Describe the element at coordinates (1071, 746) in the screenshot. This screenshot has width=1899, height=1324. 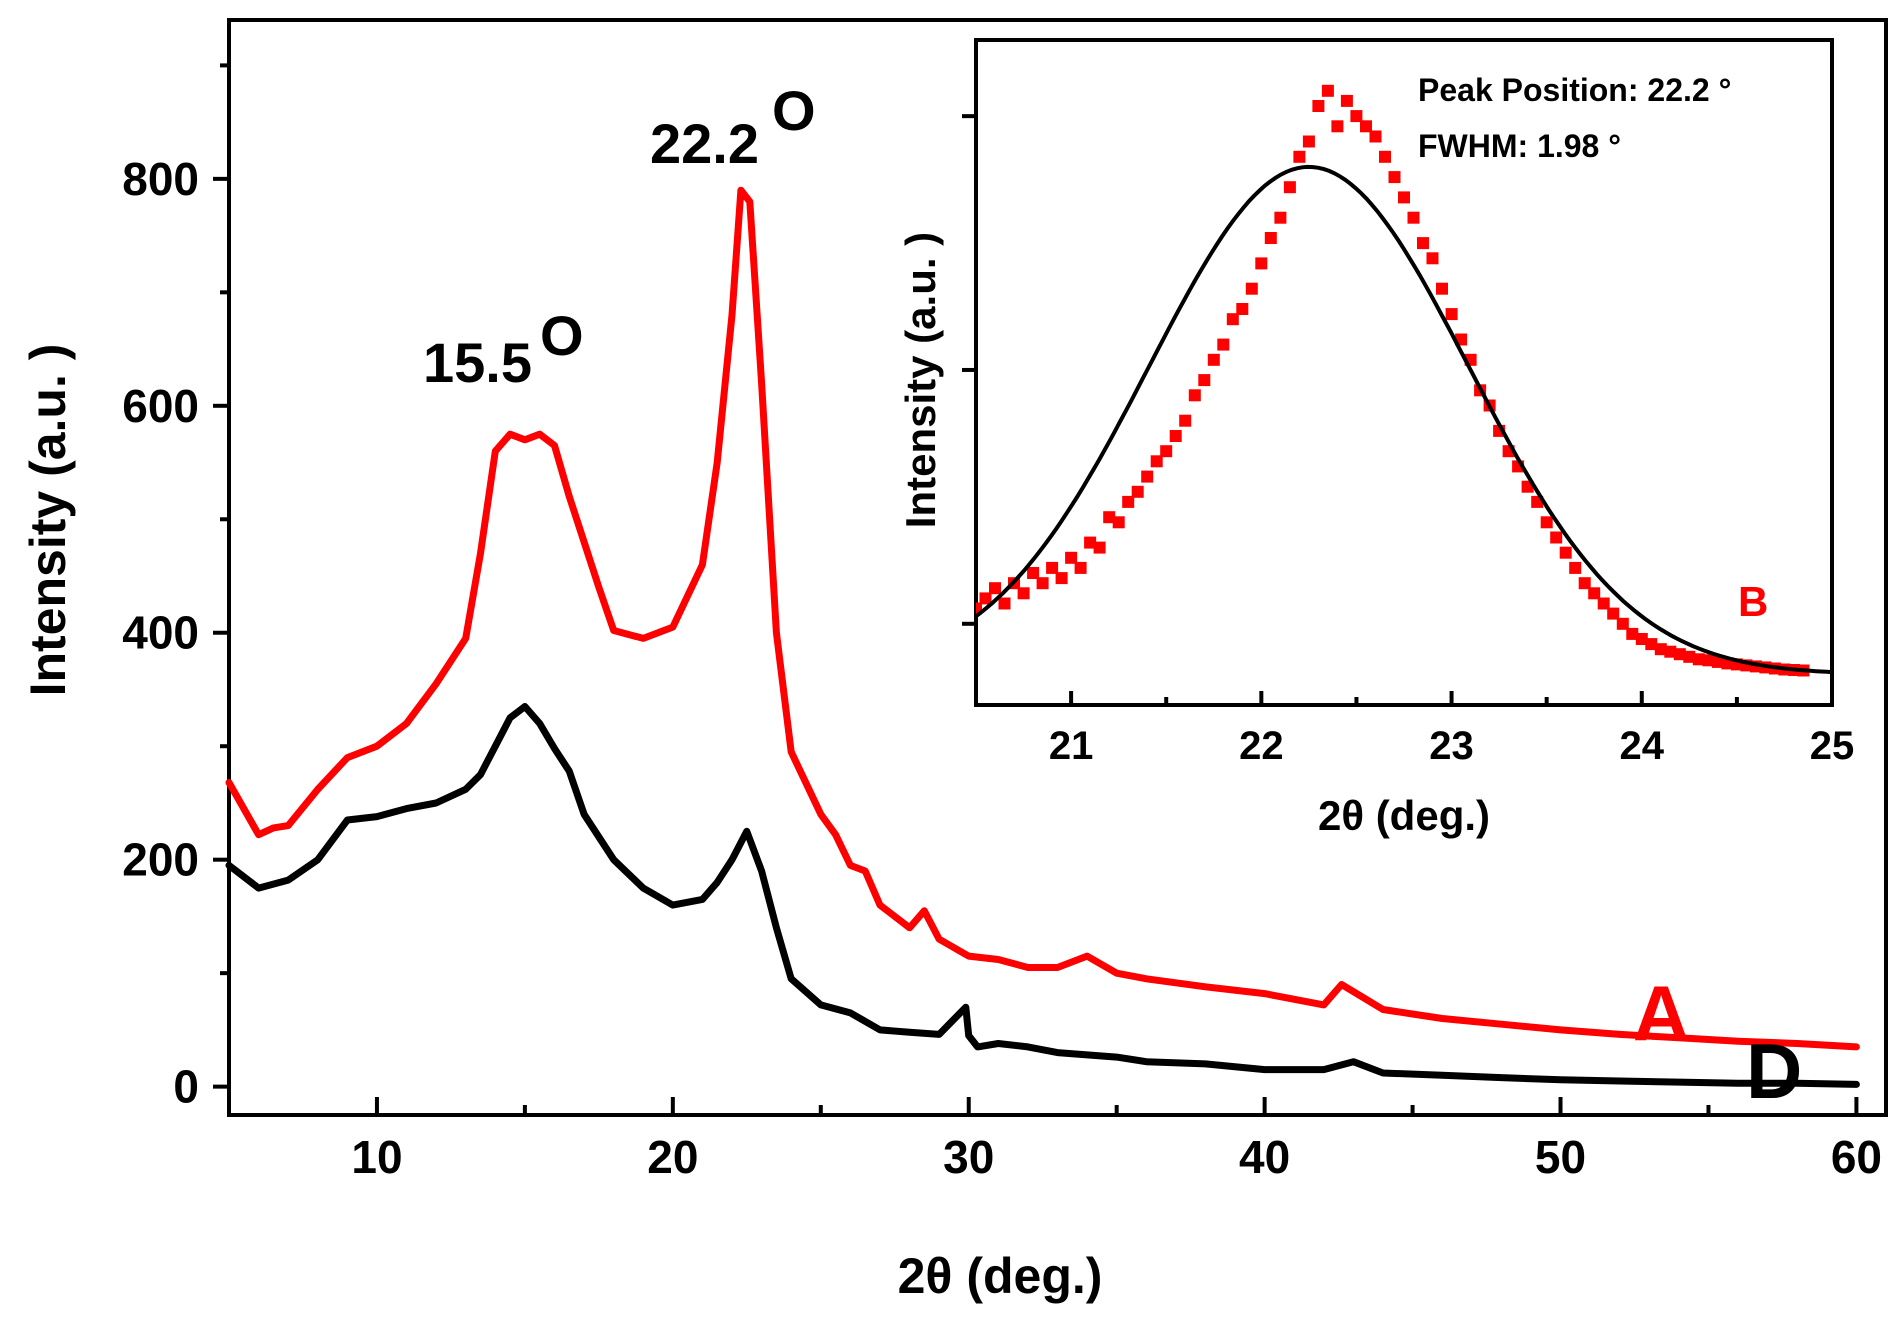
I see `inset-x-tick-label: 21` at that location.